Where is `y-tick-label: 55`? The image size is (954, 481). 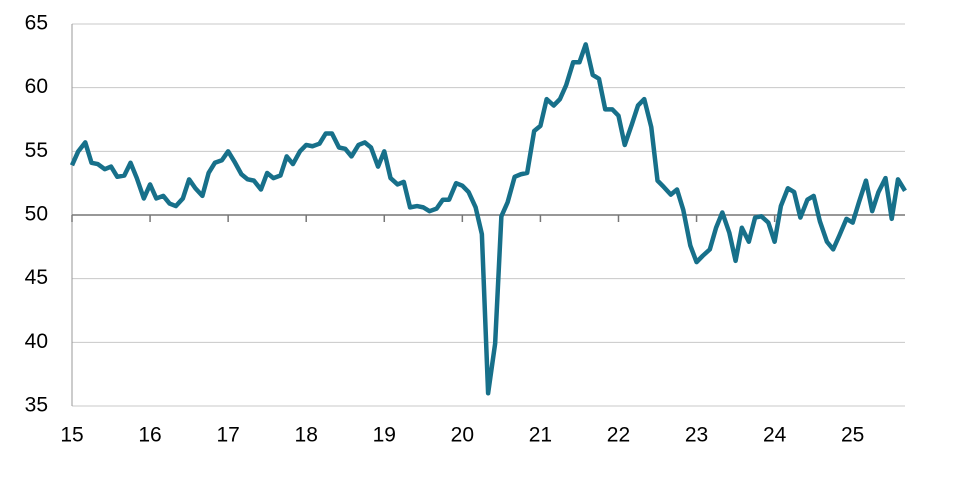
y-tick-label: 55 is located at coordinates (36, 150).